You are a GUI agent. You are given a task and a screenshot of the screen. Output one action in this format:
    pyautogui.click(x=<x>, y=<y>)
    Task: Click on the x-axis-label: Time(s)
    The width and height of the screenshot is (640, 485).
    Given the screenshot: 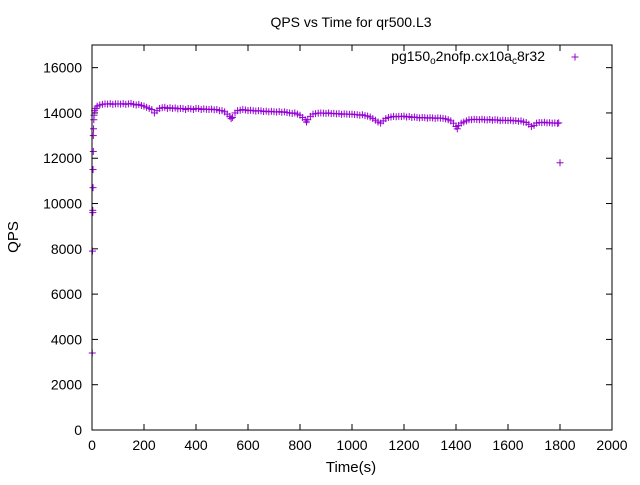 What is the action you would take?
    pyautogui.click(x=351, y=467)
    